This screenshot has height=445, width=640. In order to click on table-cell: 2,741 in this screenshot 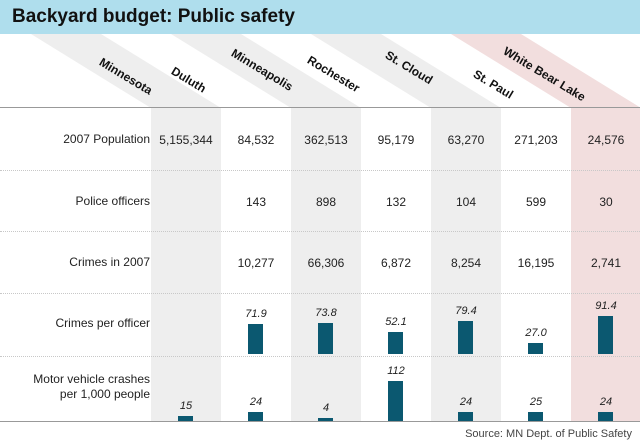, I will do `click(606, 263)`.